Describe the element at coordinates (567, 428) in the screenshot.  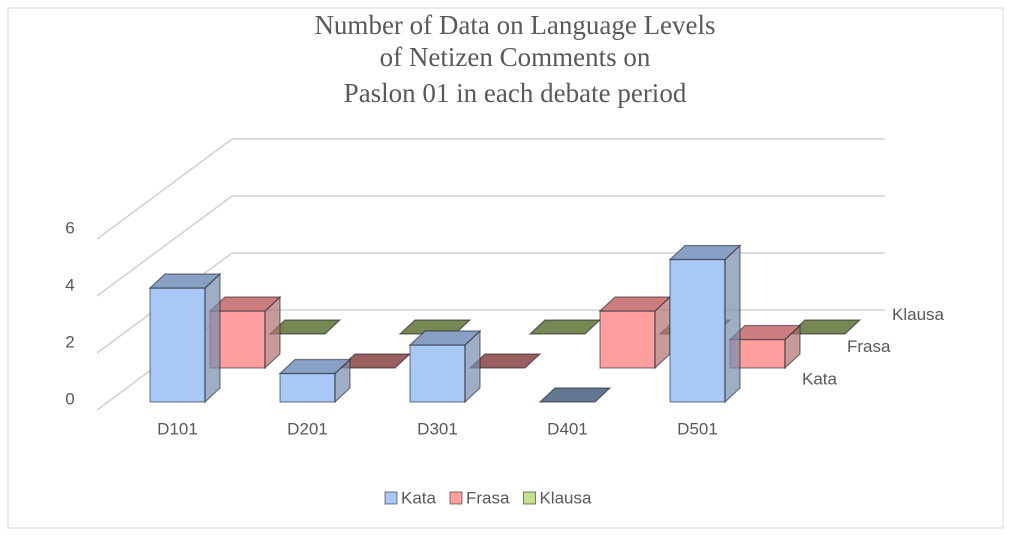
I see `x-tick-label: D401` at that location.